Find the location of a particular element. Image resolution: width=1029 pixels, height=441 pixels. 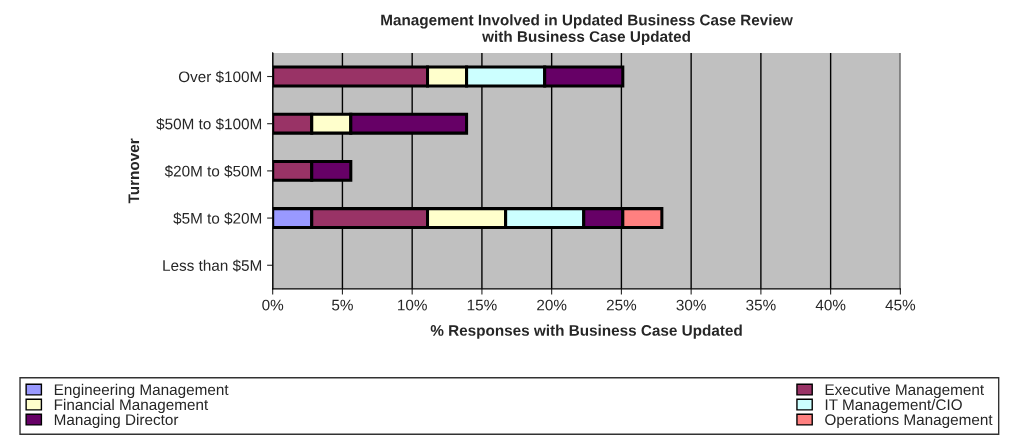

y-tick-label: $50M to $100M is located at coordinates (209, 124).